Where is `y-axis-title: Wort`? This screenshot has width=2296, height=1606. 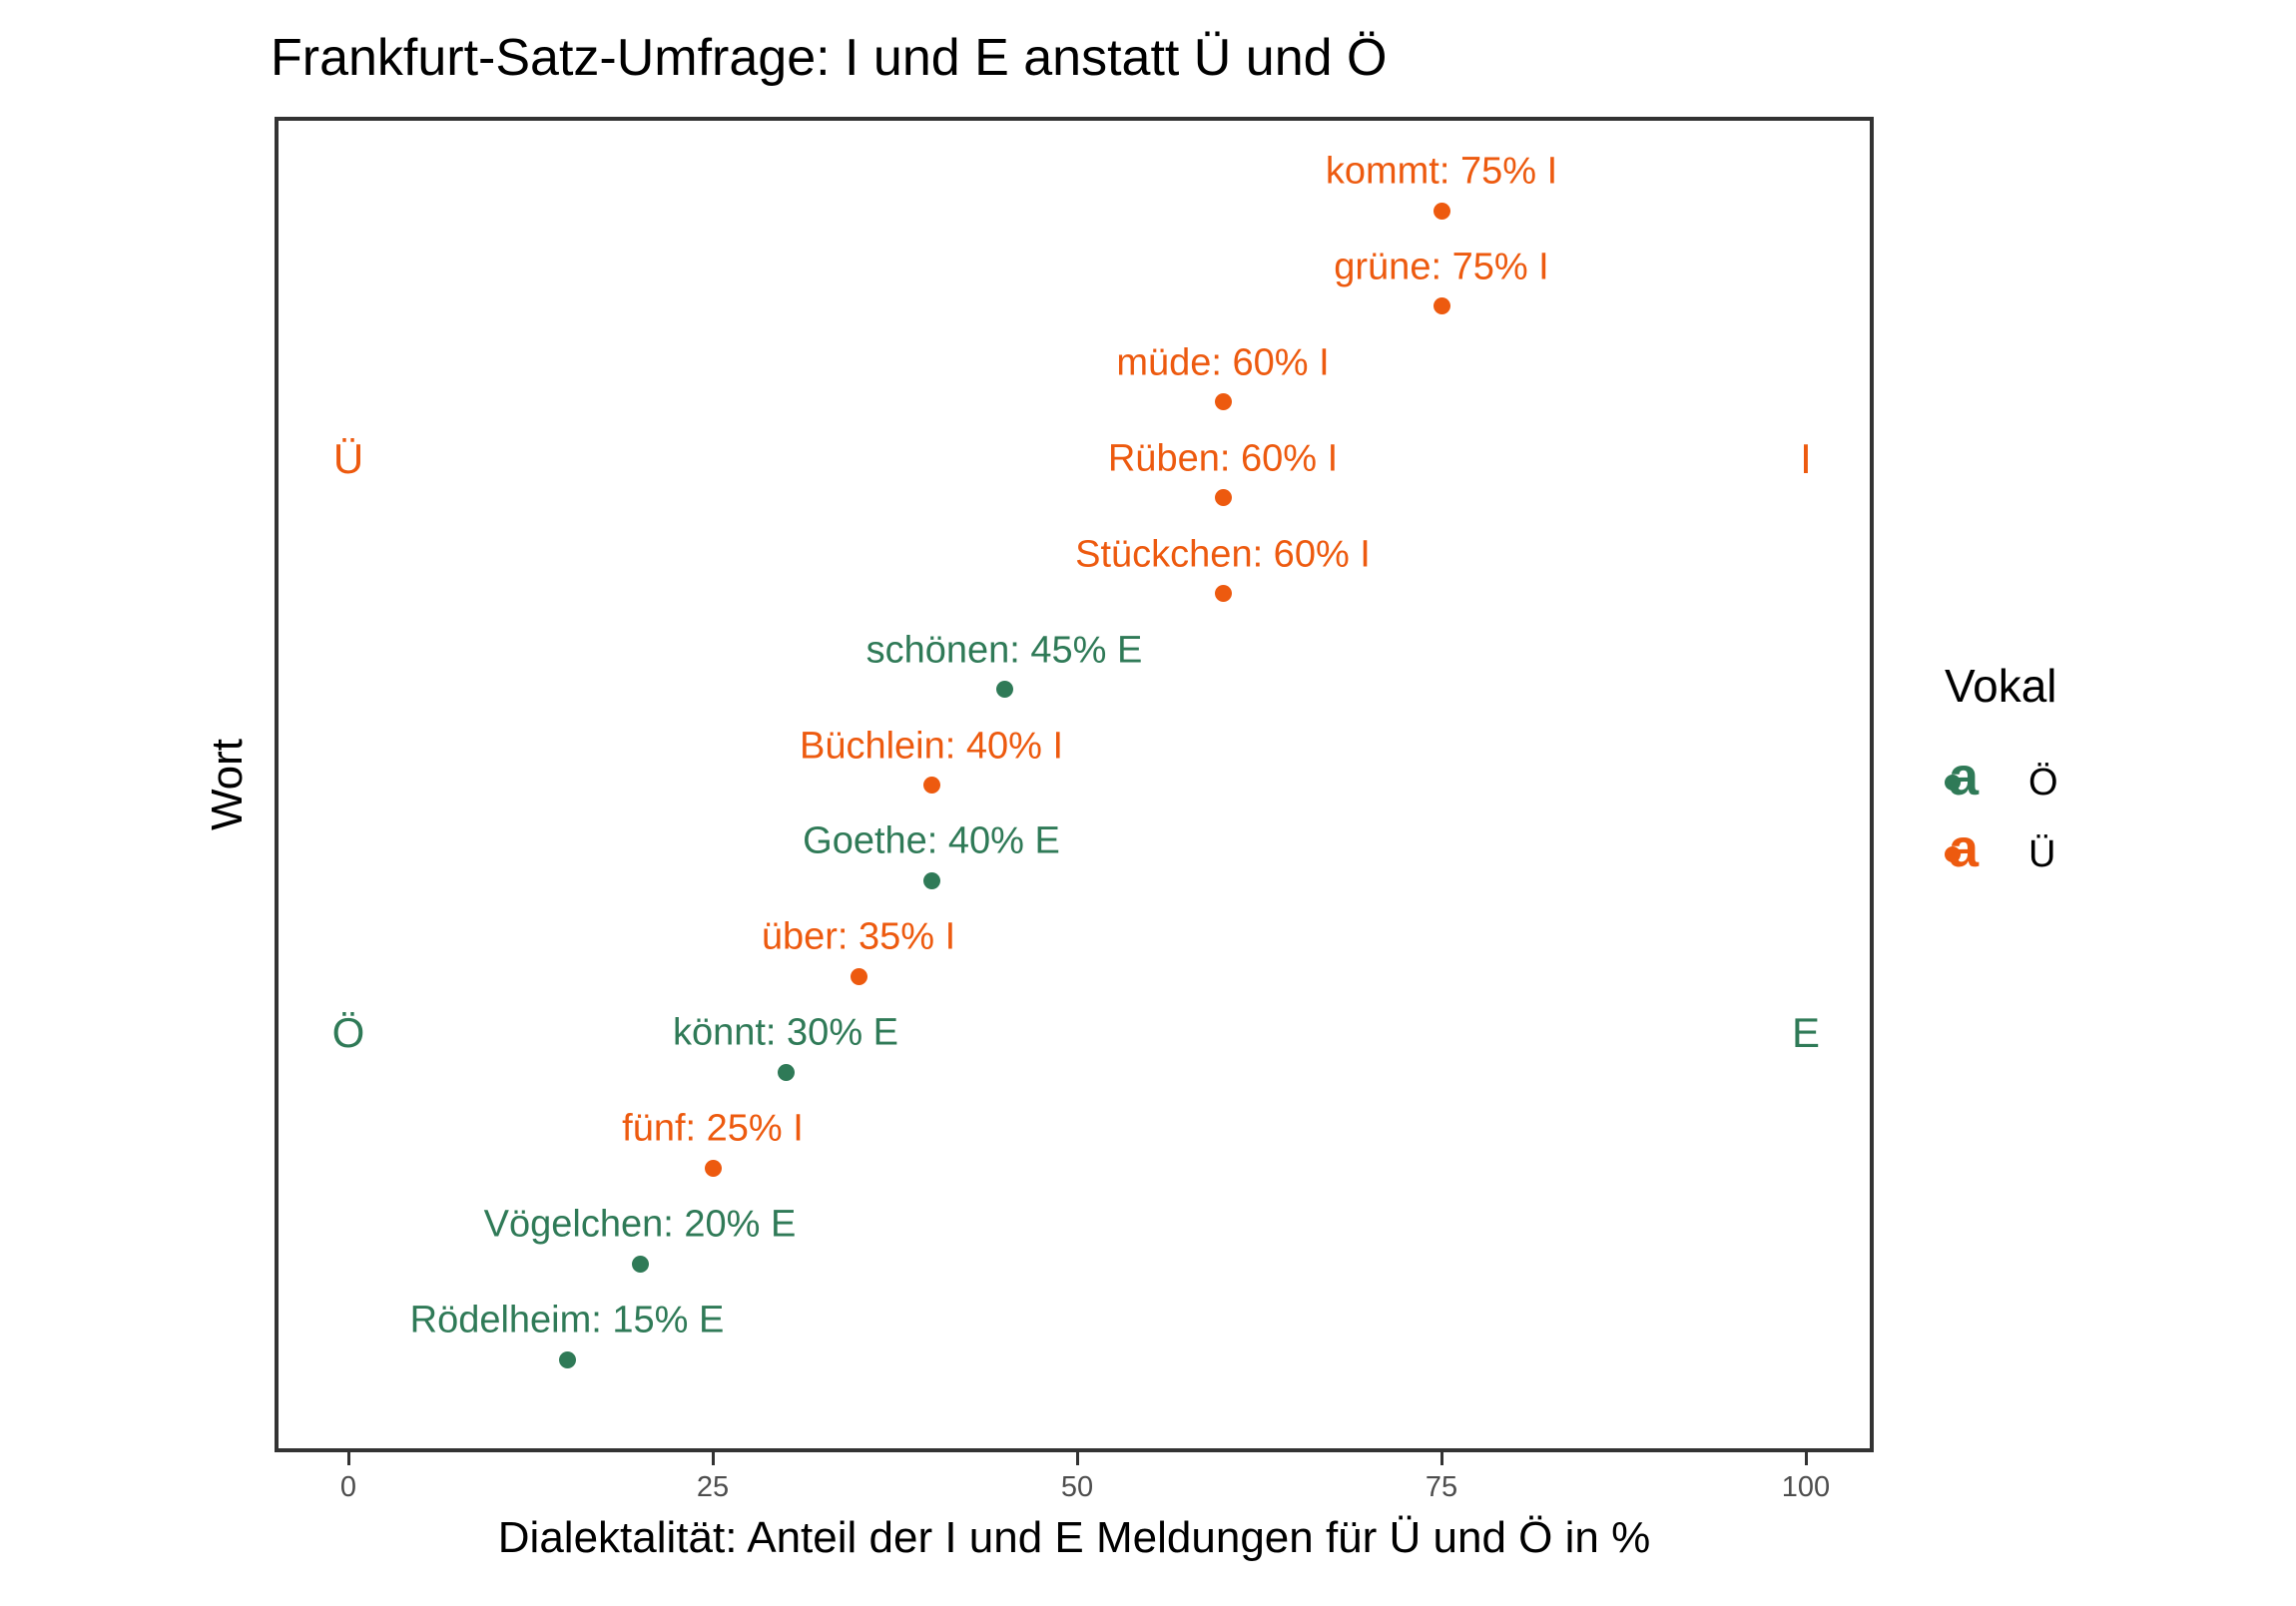
y-axis-title: Wort is located at coordinates (228, 784).